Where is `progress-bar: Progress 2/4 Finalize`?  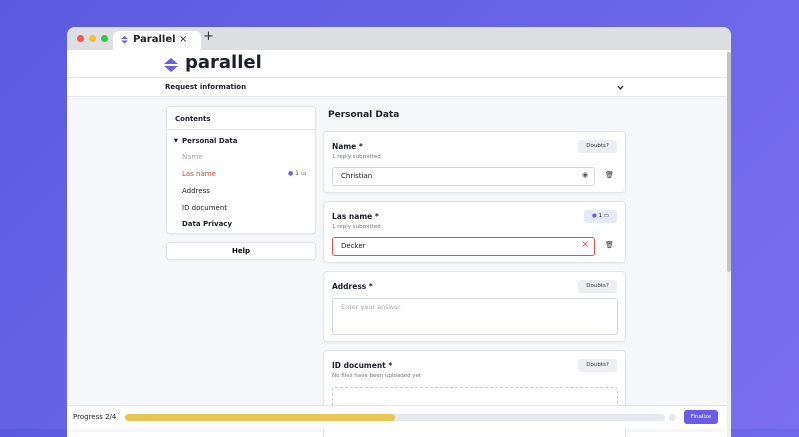 progress-bar: Progress 2/4 Finalize is located at coordinates (397, 417).